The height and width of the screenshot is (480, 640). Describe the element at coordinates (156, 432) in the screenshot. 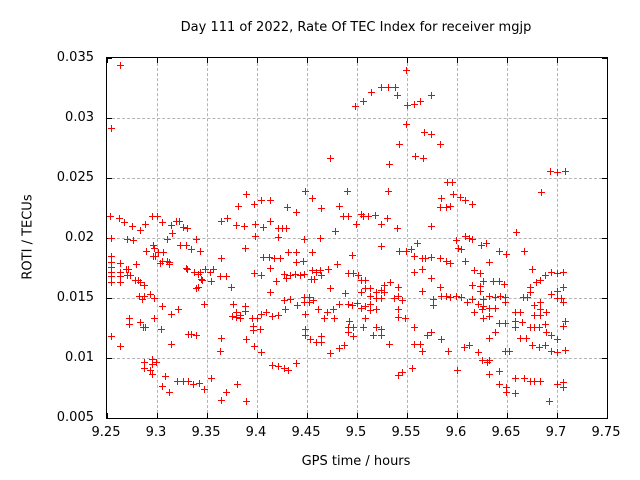

I see `x-tick-label: 9.3` at that location.